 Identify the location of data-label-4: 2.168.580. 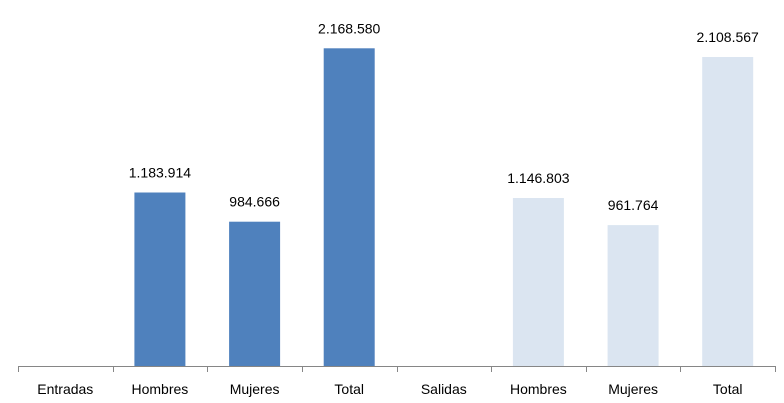
(349, 28).